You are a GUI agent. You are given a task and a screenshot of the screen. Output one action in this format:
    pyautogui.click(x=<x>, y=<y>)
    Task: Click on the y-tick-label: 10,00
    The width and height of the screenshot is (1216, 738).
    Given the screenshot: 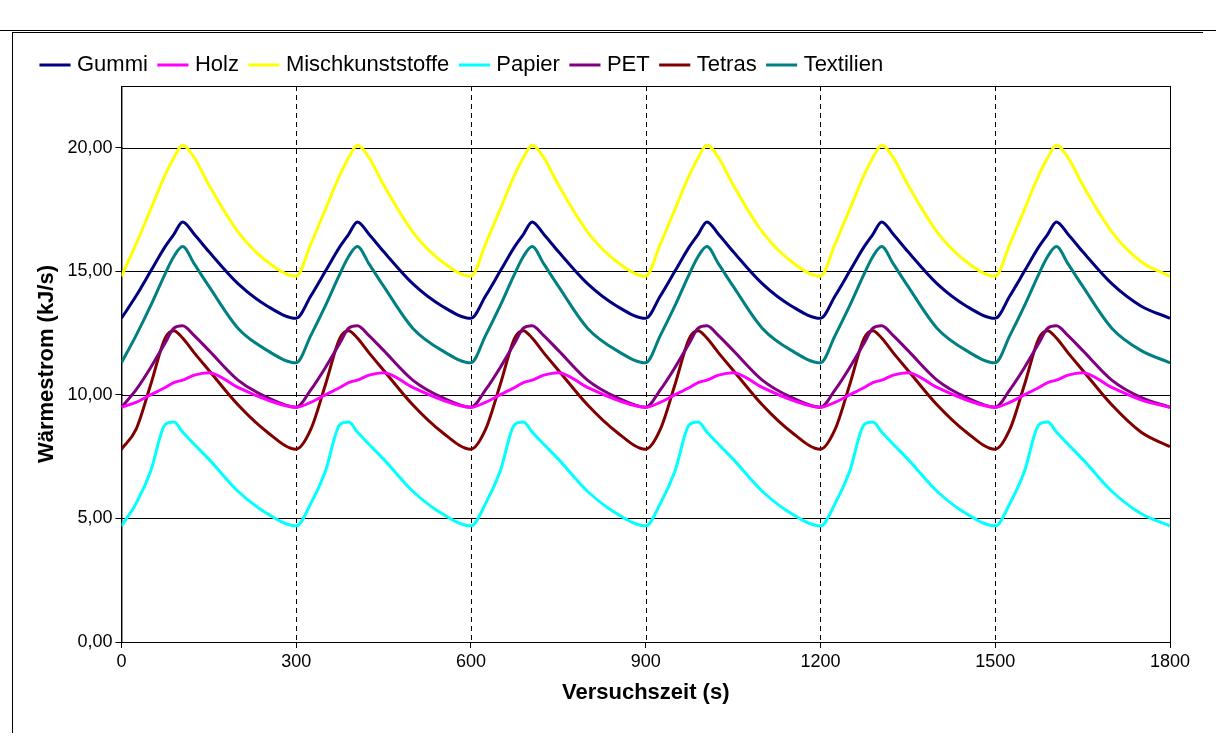 What is the action you would take?
    pyautogui.click(x=90, y=393)
    